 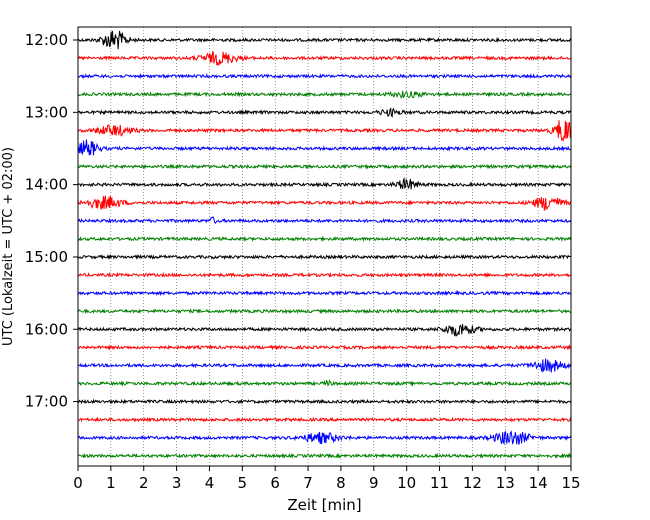 I want to click on x-tick-label: 6, so click(x=275, y=483).